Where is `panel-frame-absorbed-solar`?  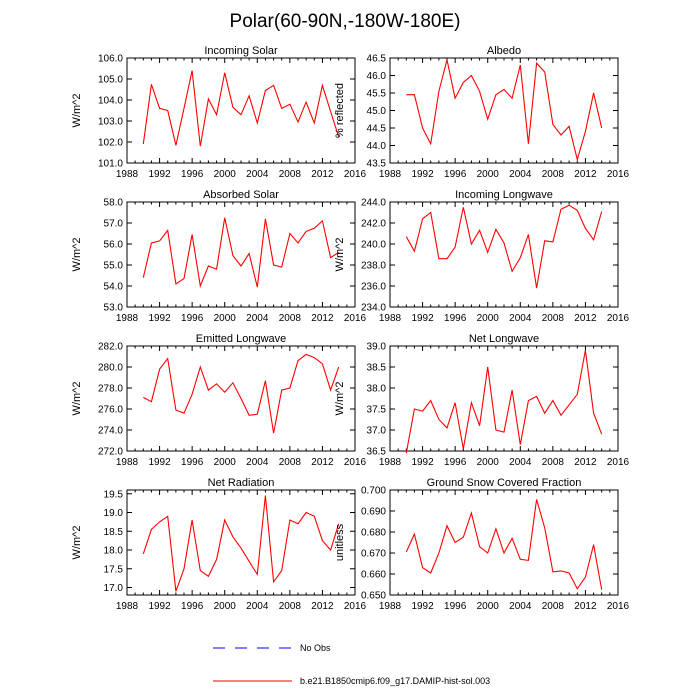 panel-frame-absorbed-solar is located at coordinates (241, 254).